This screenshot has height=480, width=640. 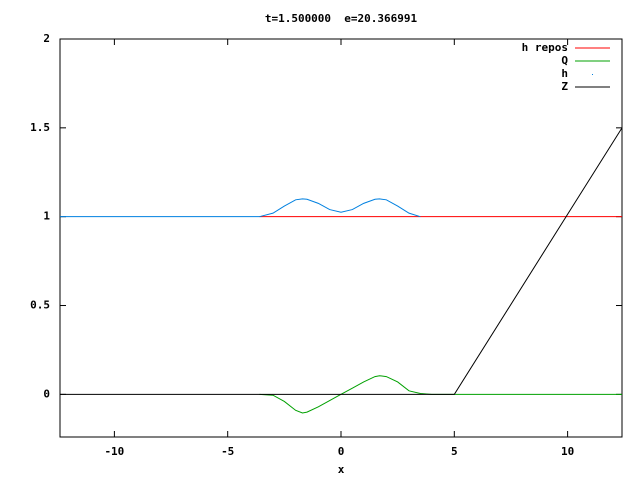 What do you see at coordinates (341, 451) in the screenshot?
I see `x-tick-label: 0` at bounding box center [341, 451].